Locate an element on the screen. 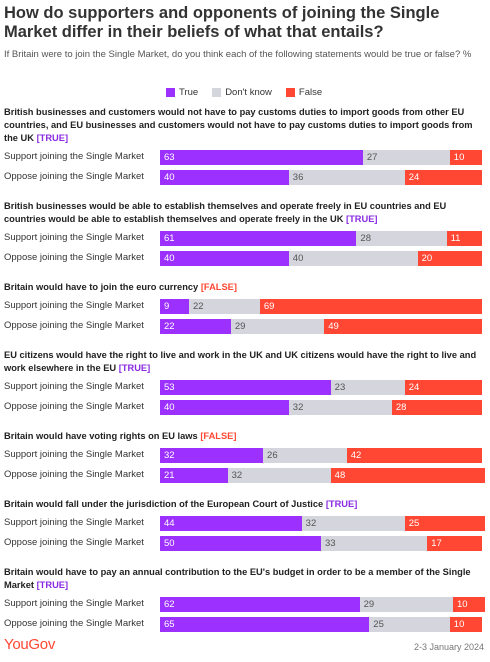  bar-row: Support joining the Single Market 9 22 69 is located at coordinates (245, 307).